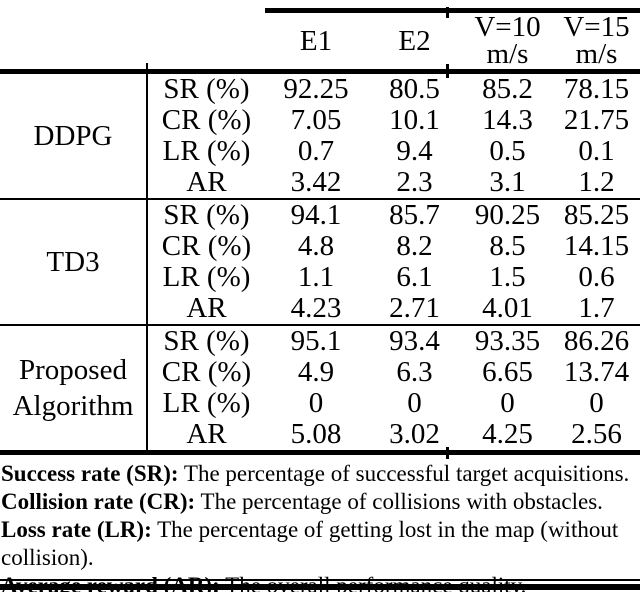  What do you see at coordinates (74, 135) in the screenshot?
I see `algorithm-cell-ddpg: DDPG` at bounding box center [74, 135].